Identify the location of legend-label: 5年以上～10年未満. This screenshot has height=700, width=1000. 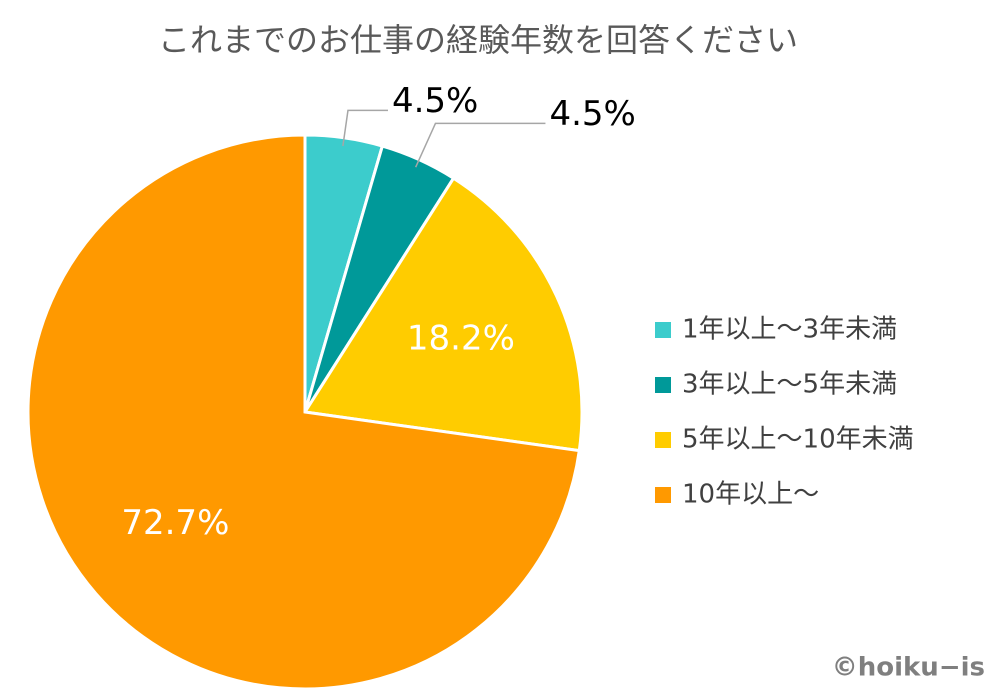
(798, 440).